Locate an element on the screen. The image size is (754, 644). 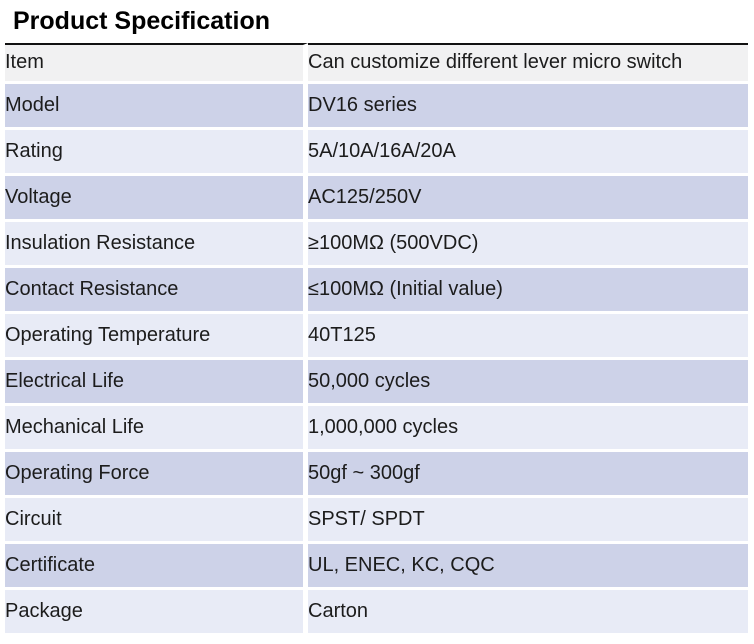
spec-label: Certificate is located at coordinates (156, 566).